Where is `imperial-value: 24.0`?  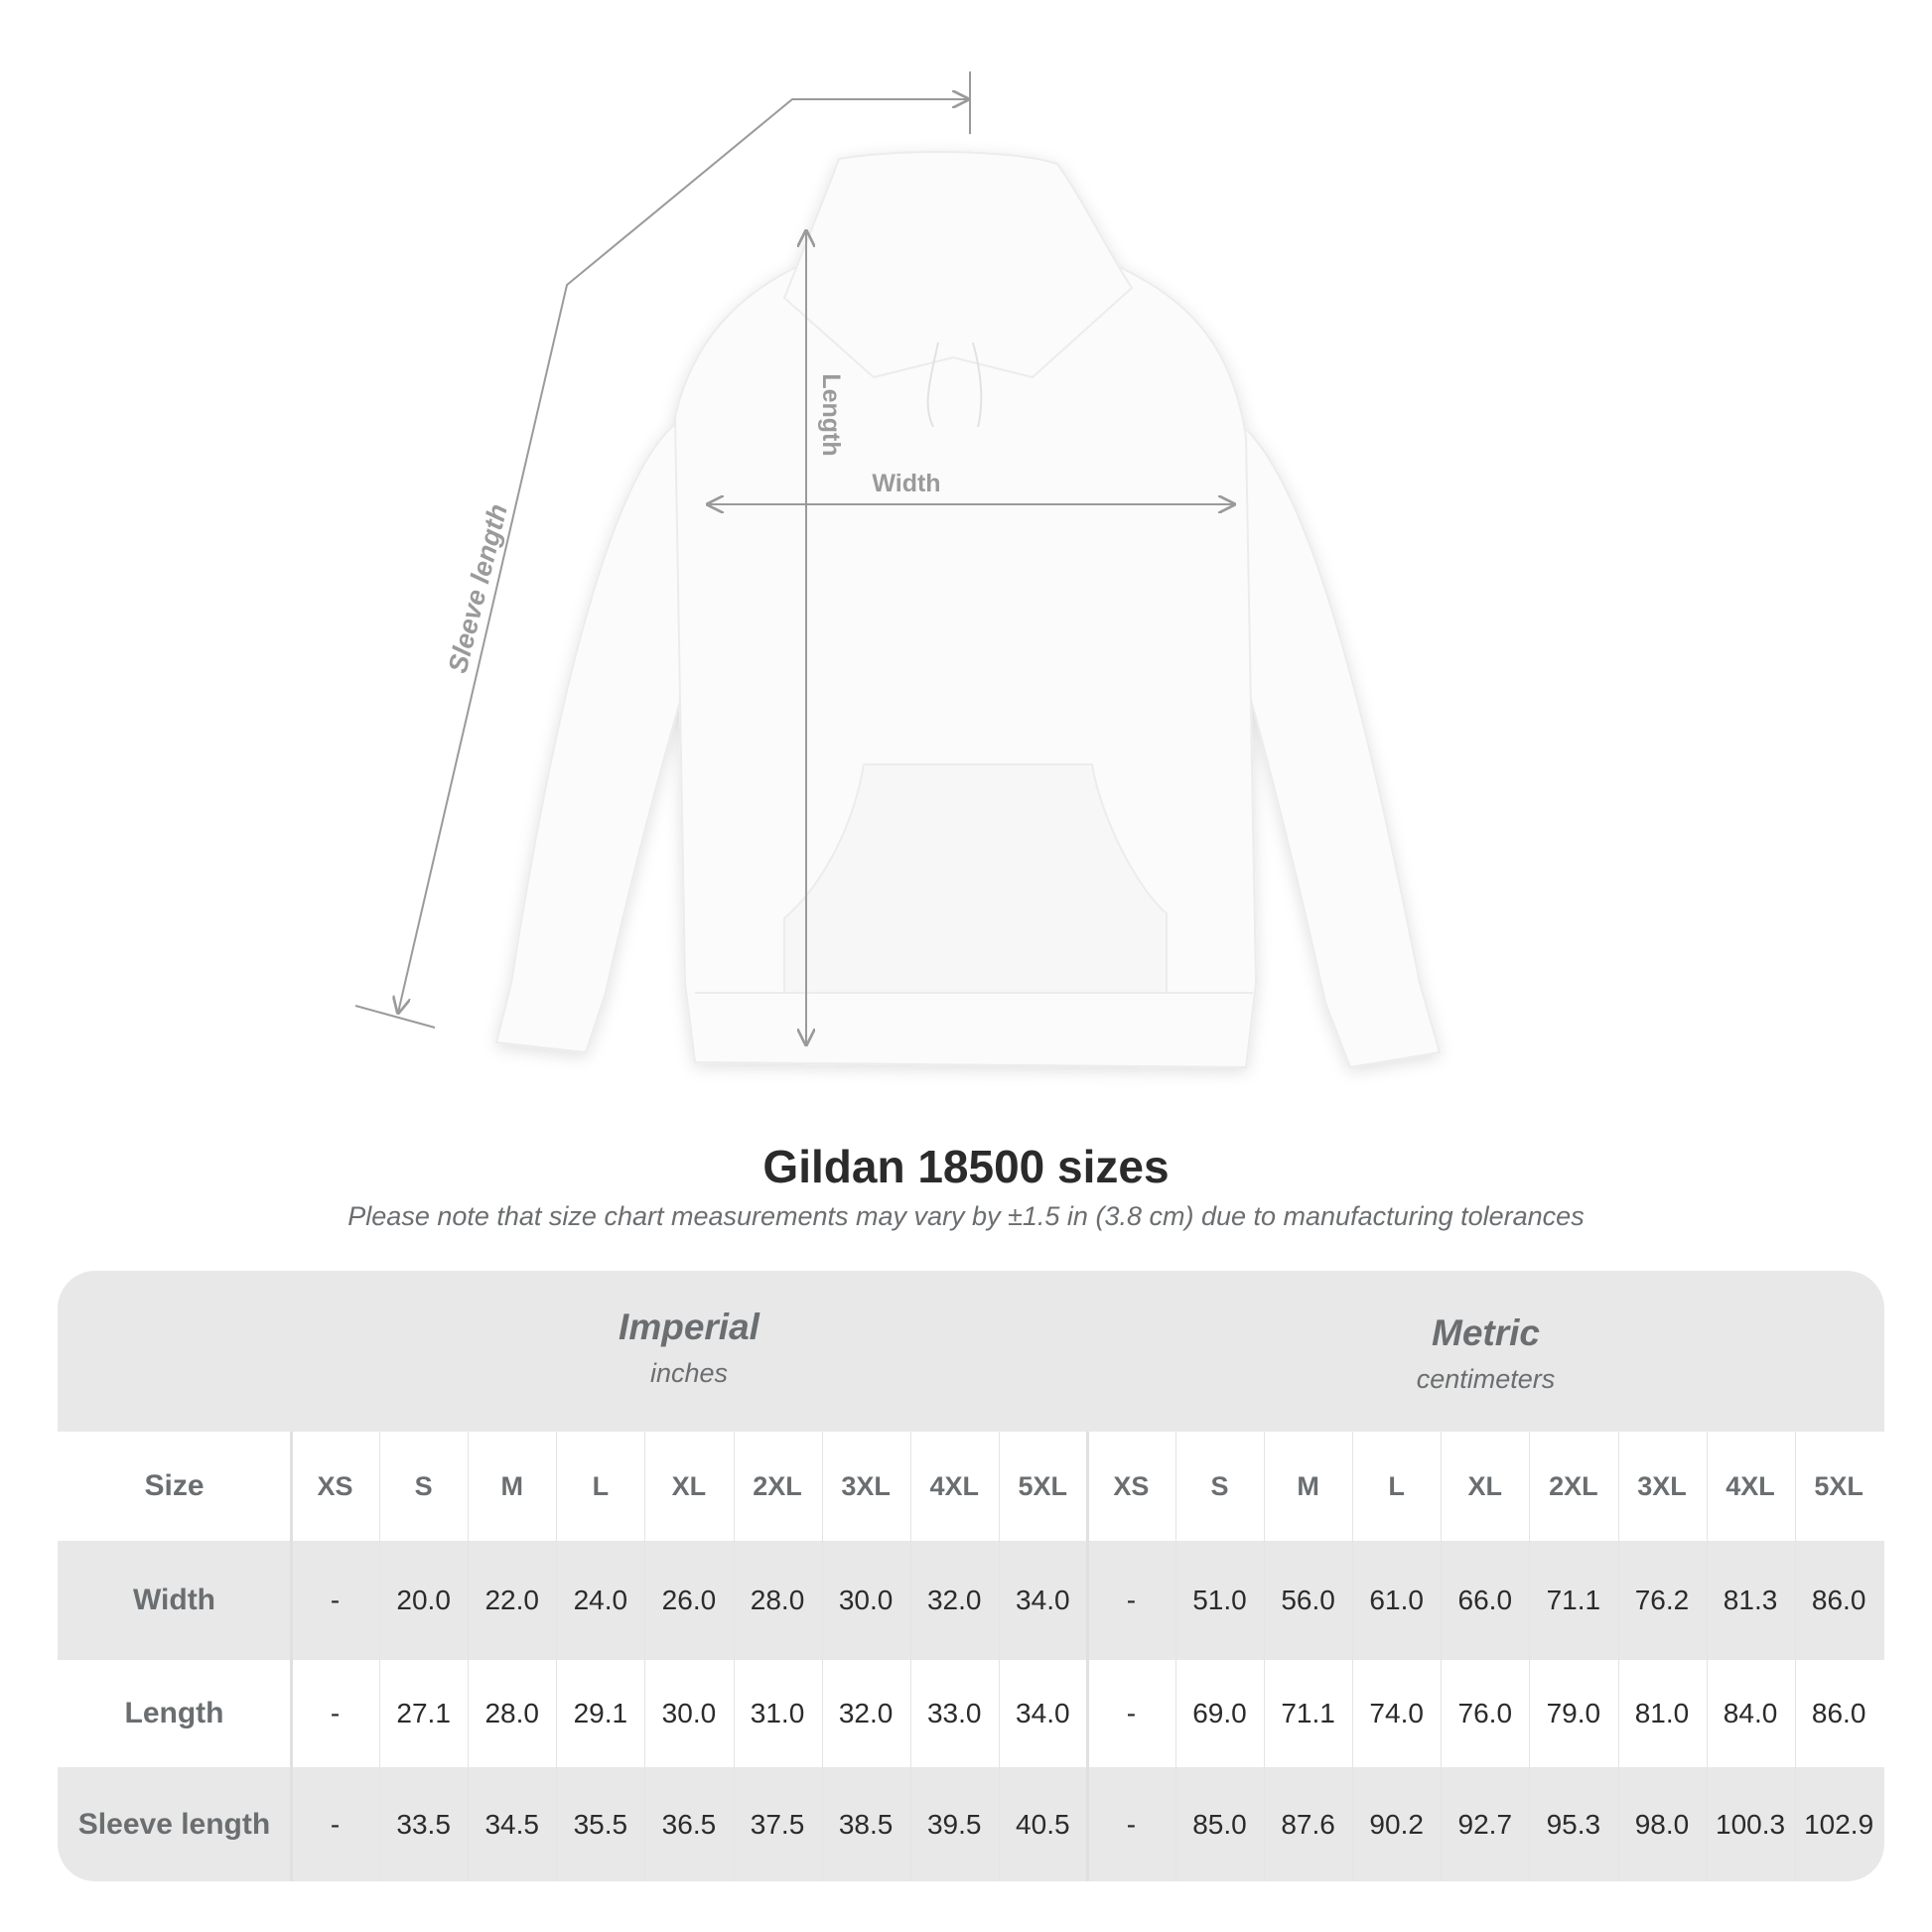
imperial-value: 24.0 is located at coordinates (601, 1600).